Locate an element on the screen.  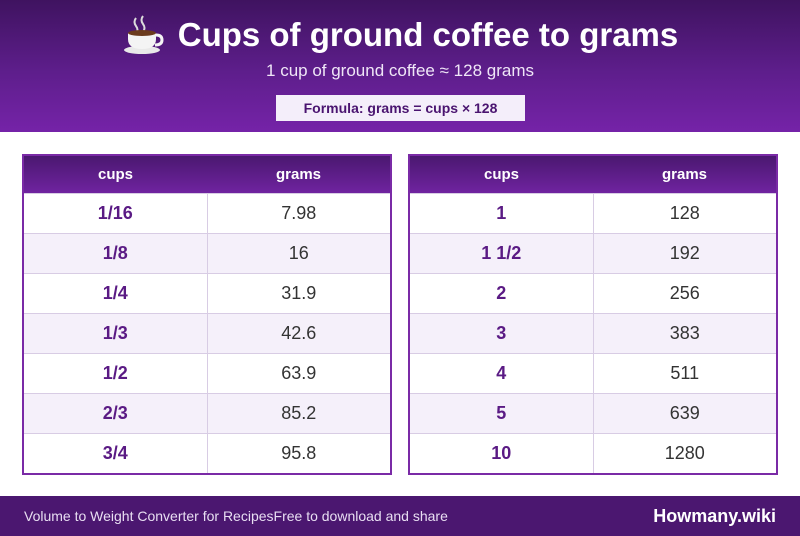
grams-cell: 192 is located at coordinates (684, 252).